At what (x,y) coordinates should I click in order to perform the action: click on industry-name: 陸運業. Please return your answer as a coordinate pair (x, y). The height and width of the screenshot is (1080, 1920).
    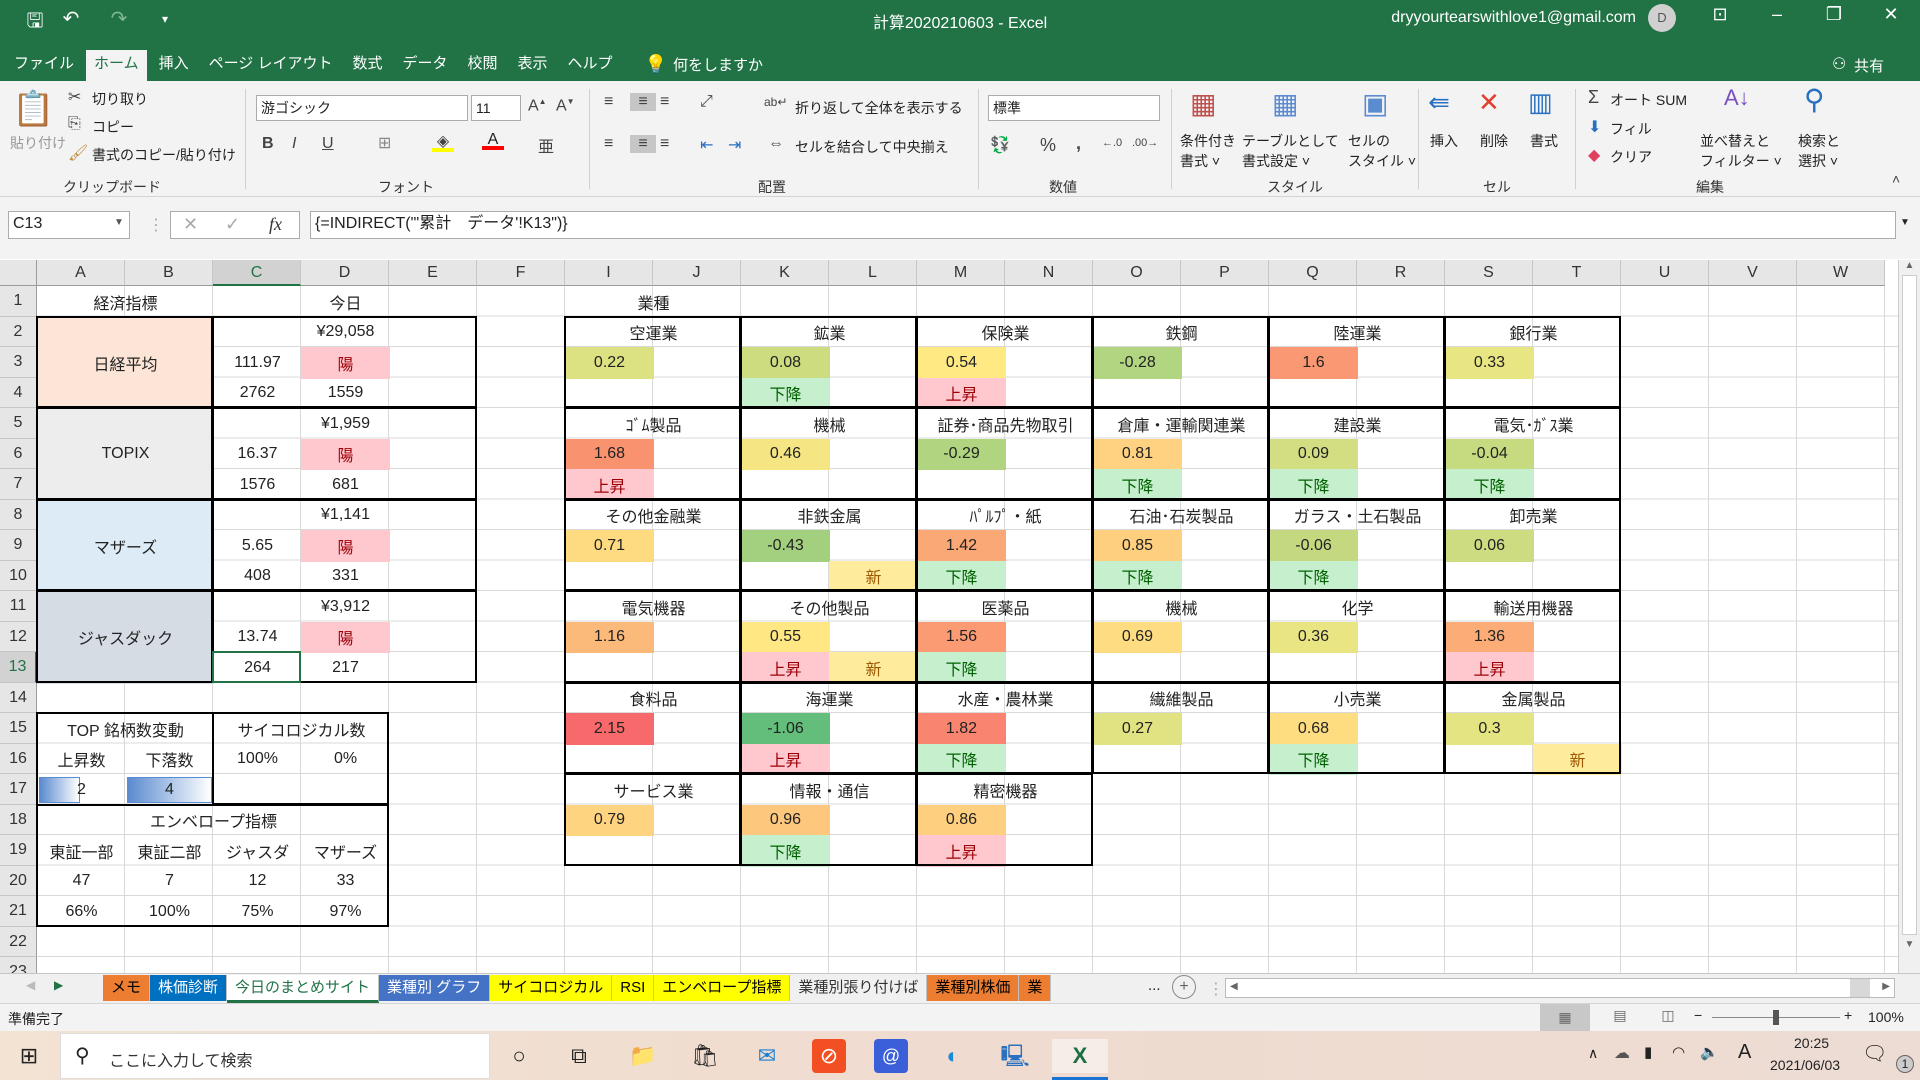
    Looking at the image, I should click on (1357, 335).